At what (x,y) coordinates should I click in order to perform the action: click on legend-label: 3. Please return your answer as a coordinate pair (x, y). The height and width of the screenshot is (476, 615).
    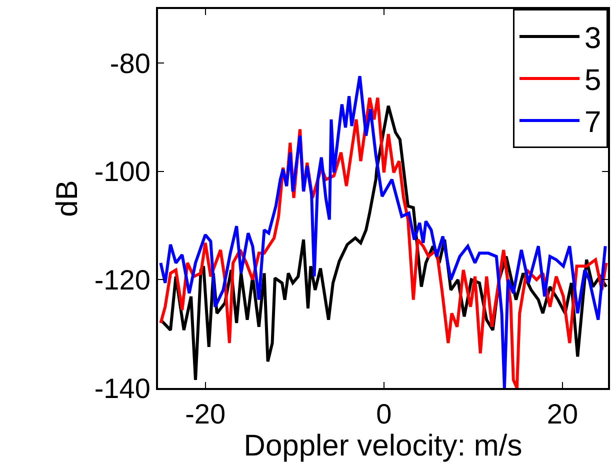
    Looking at the image, I should click on (593, 39).